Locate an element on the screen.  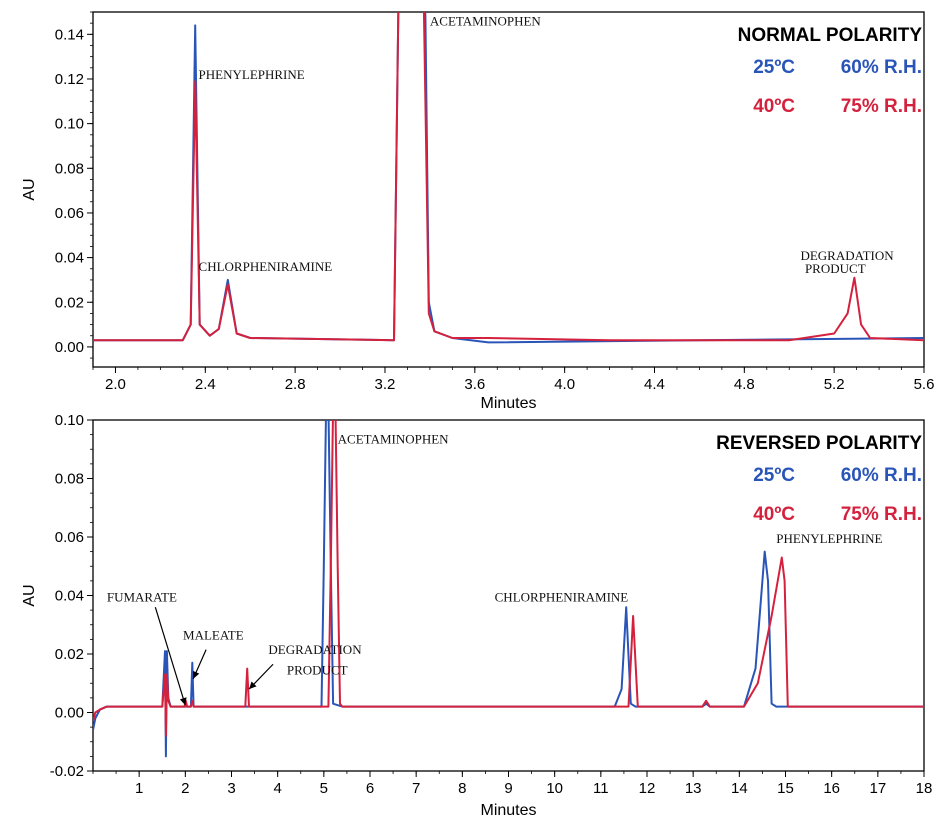
x-tick-label: 2.8 is located at coordinates (295, 384).